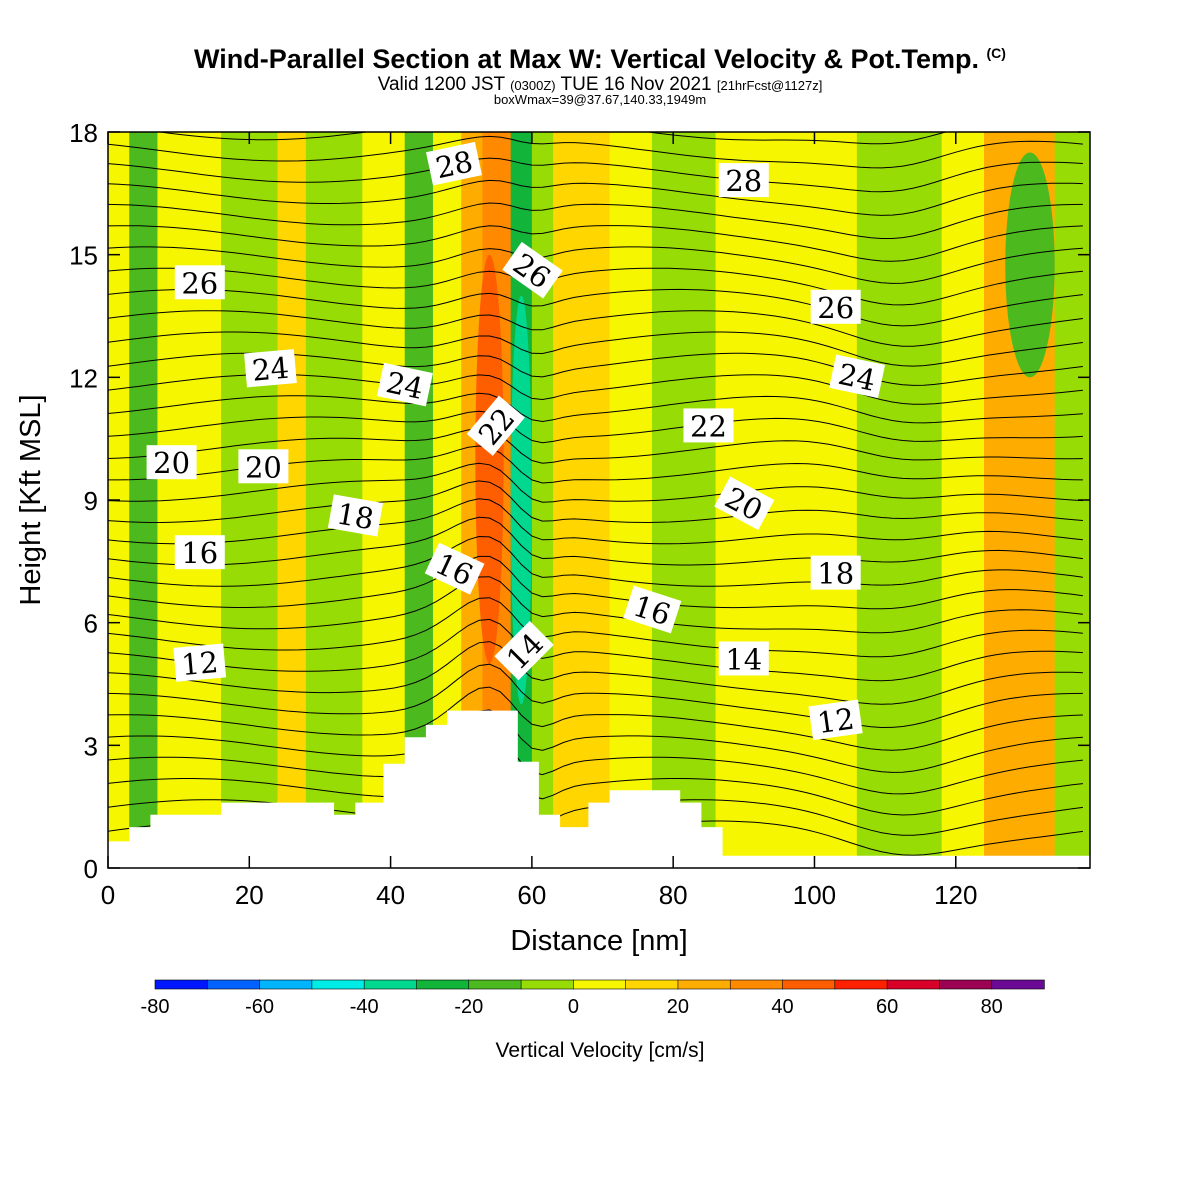 The height and width of the screenshot is (1200, 1200). Describe the element at coordinates (573, 1007) in the screenshot. I see `colorbar-tick-label: 0` at that location.